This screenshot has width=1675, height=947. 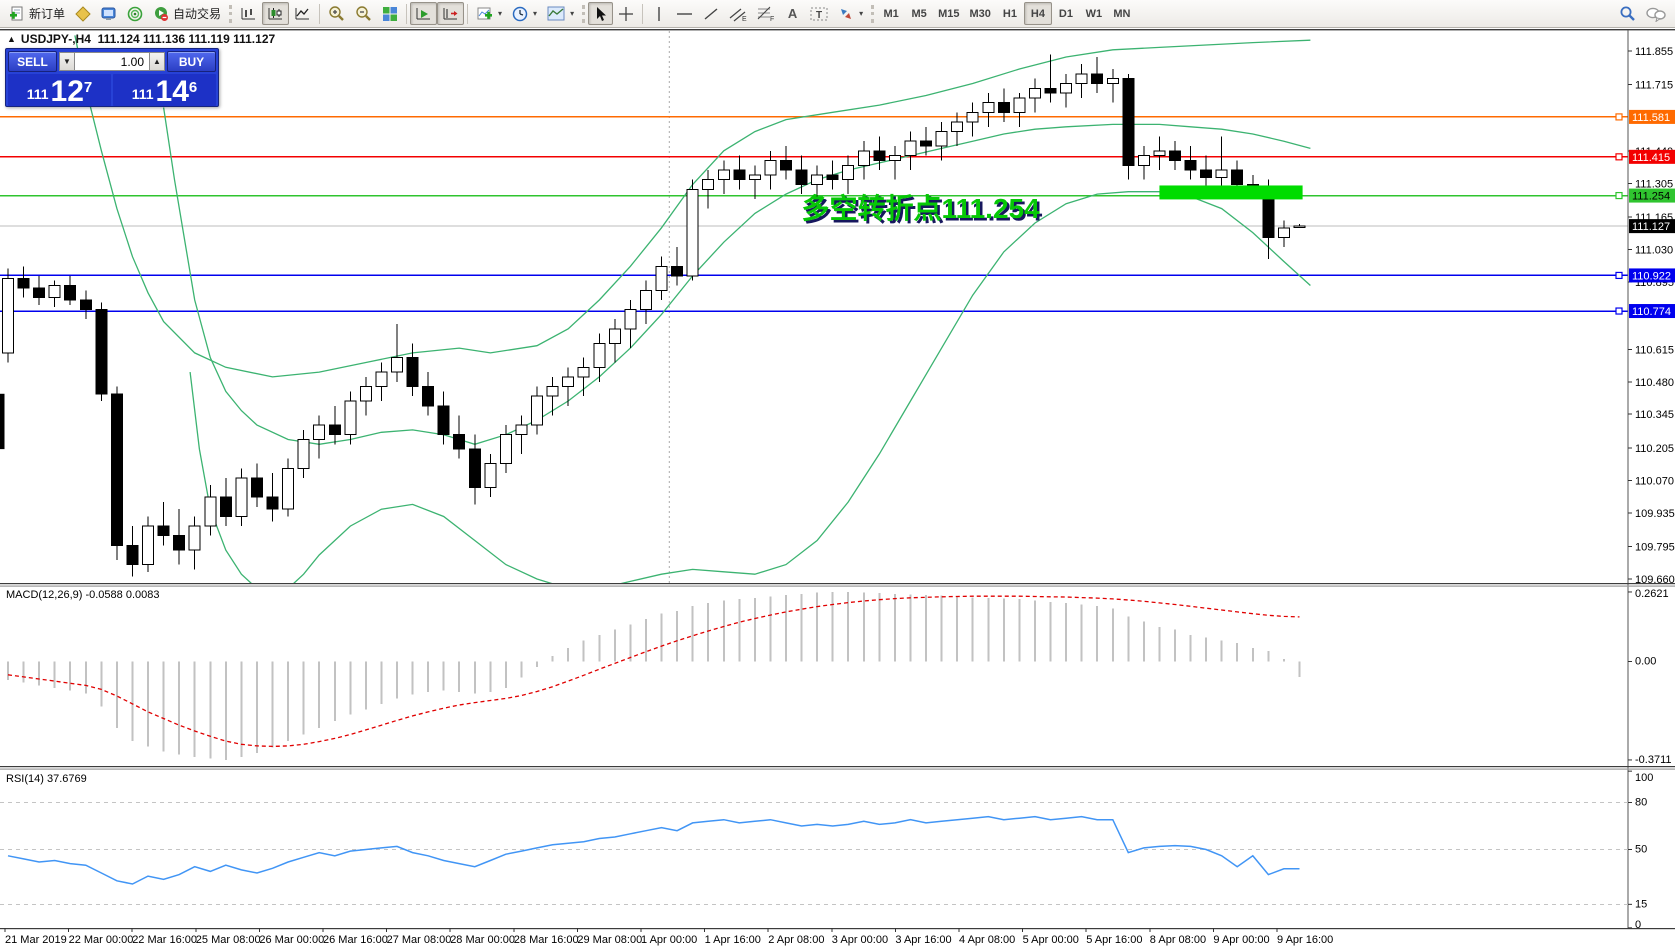 I want to click on sell-button: SELL, so click(x=32, y=61).